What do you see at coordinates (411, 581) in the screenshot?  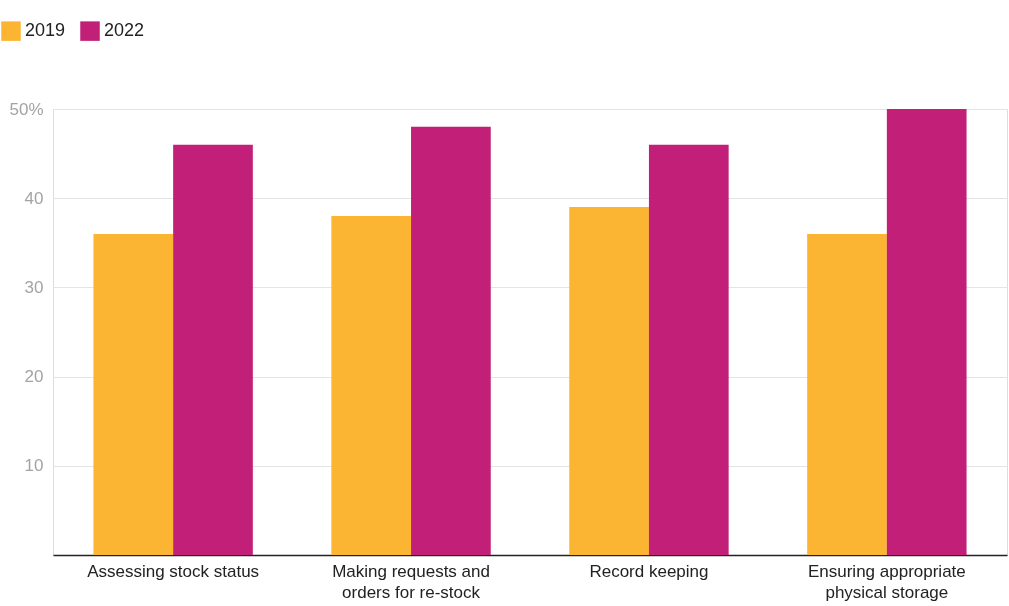 I see `x-tick-label: Making requests and orders for re-stock` at bounding box center [411, 581].